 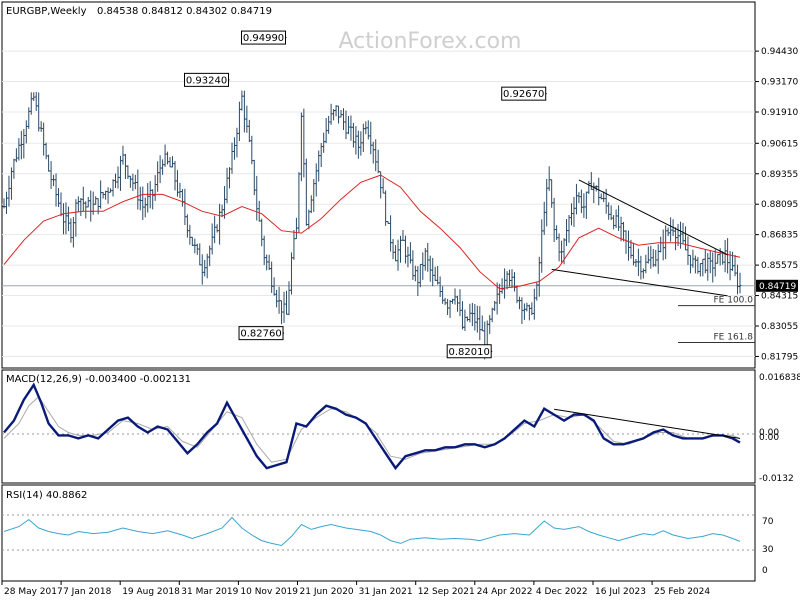 What do you see at coordinates (269, 592) in the screenshot?
I see `time-axis-label: 10 Nov 2019` at bounding box center [269, 592].